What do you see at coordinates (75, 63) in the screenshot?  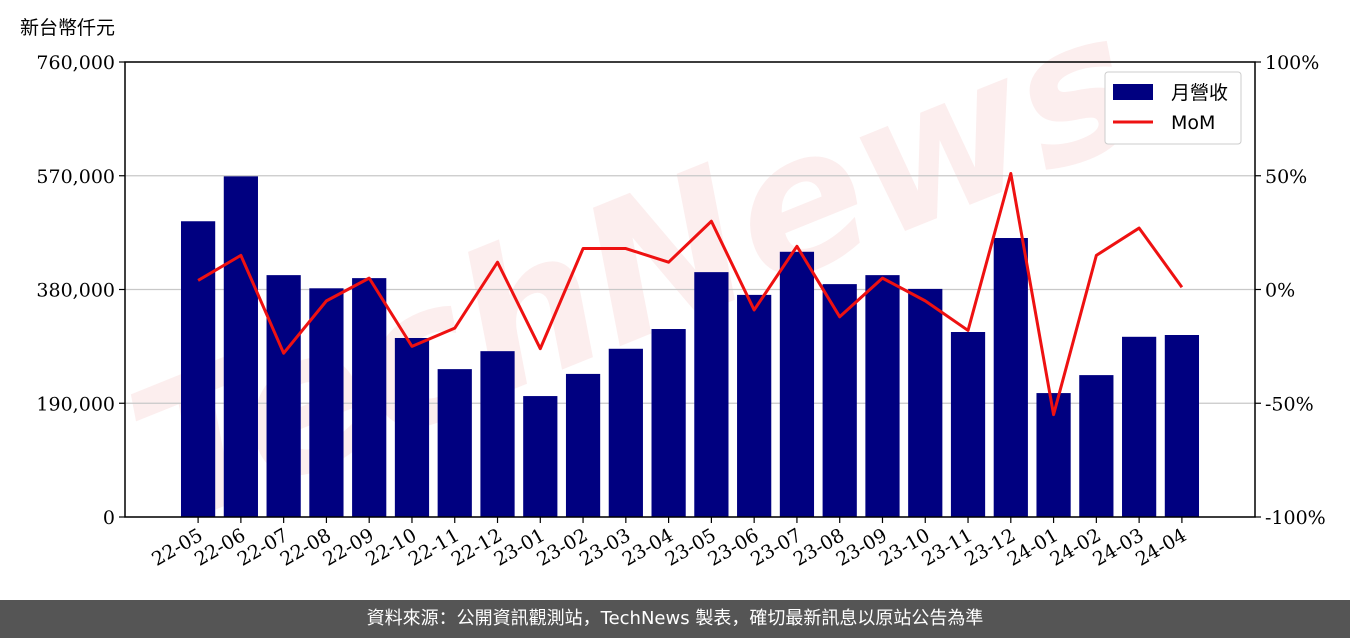 I see `y-tick-label: 760,000` at bounding box center [75, 63].